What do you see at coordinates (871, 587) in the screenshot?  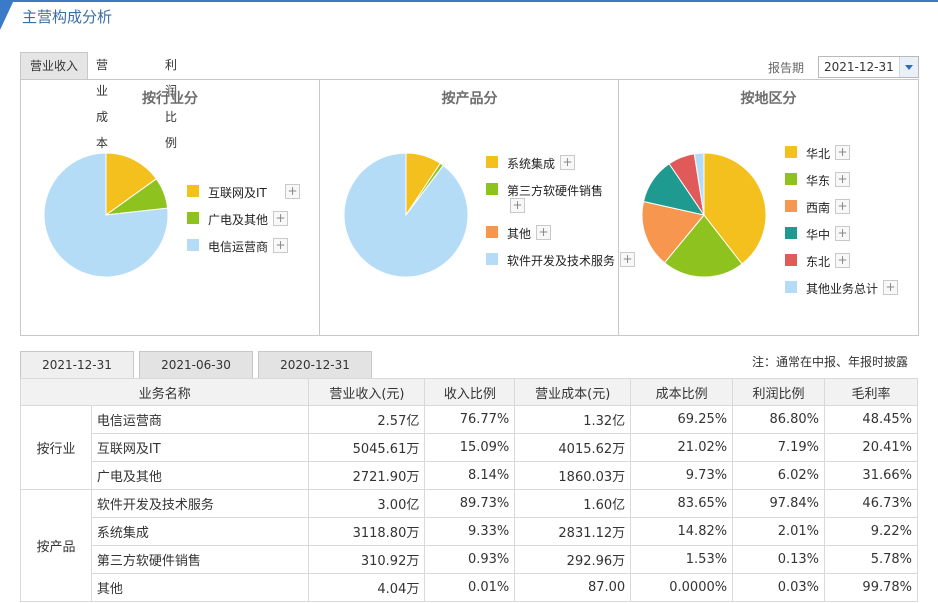 I see `value-cell: 99.78%` at bounding box center [871, 587].